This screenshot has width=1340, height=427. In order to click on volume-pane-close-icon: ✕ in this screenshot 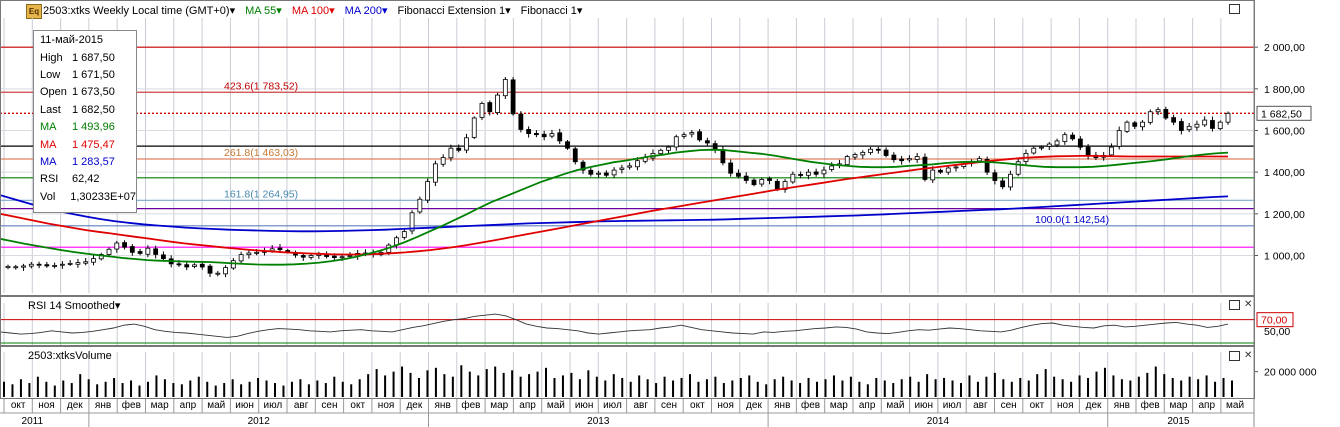, I will do `click(1248, 355)`.